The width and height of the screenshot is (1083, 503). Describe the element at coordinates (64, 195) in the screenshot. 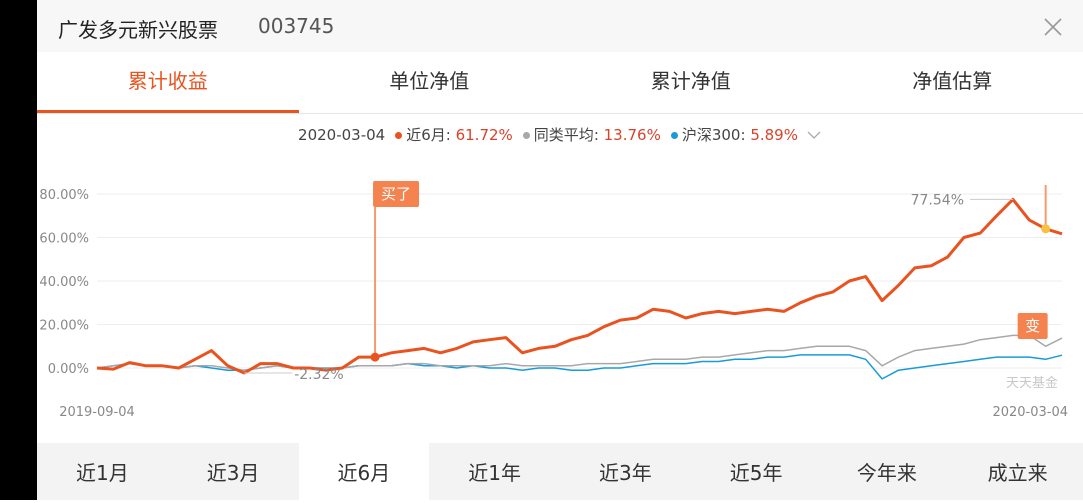

I see `y-tick-label: 80.00%` at that location.